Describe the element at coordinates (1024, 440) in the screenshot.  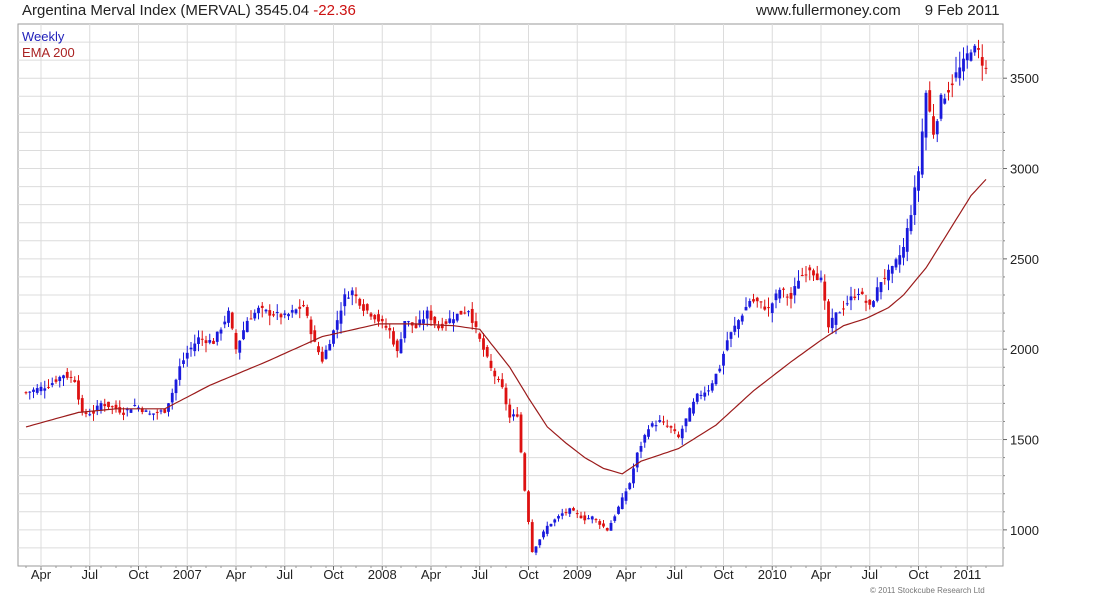
I see `y-tick-label: 1500` at that location.